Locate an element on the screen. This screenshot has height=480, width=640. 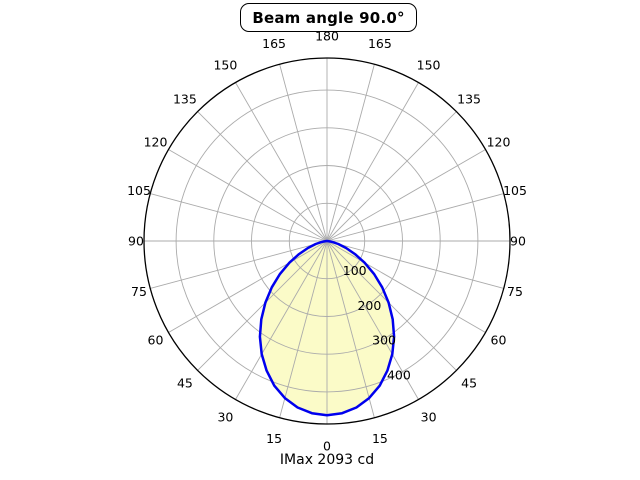
angle-tick-label: 180 is located at coordinates (327, 36).